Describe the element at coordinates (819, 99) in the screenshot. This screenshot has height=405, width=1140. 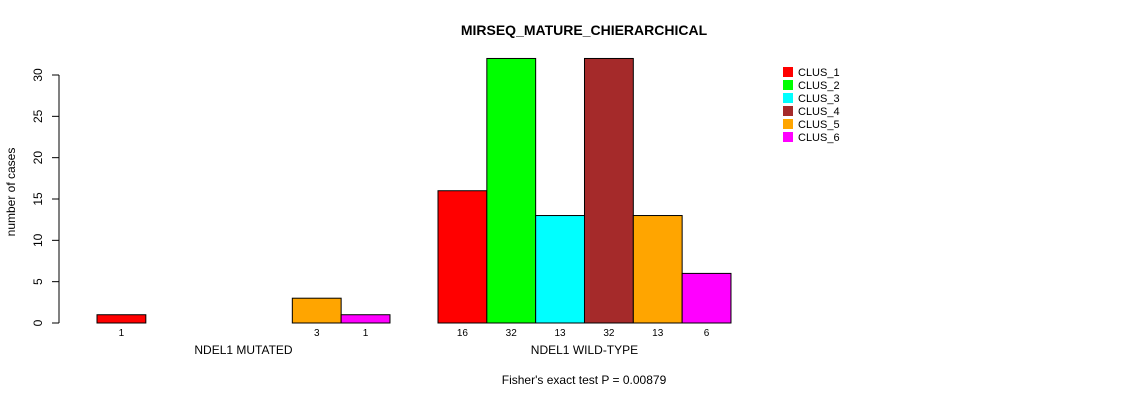
I see `legend-label: CLUS_3` at that location.